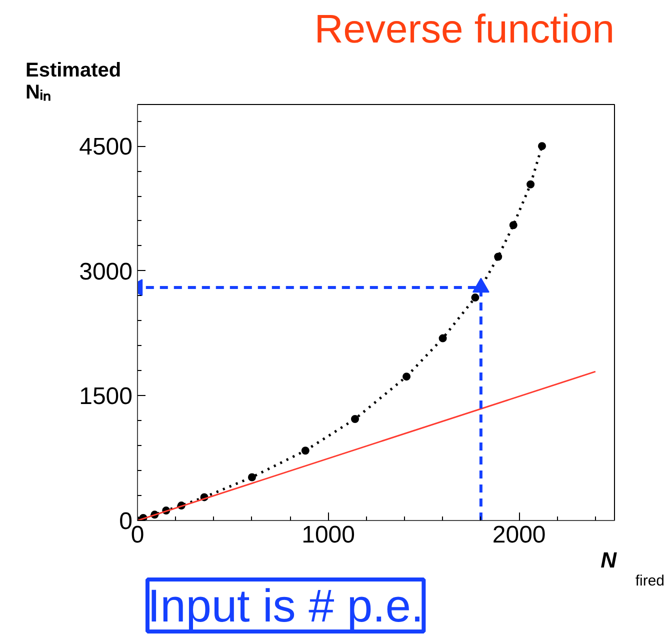 The width and height of the screenshot is (670, 636). I want to click on x-tick-label: 1000, so click(328, 535).